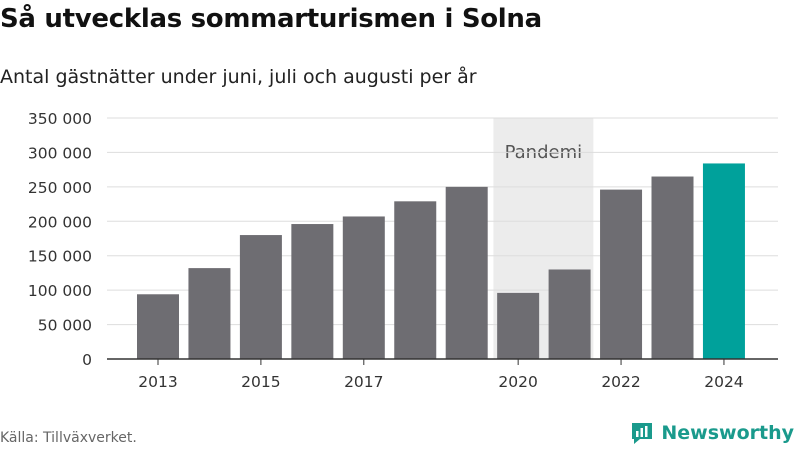  What do you see at coordinates (415, 280) in the screenshot?
I see `bar-2018` at bounding box center [415, 280].